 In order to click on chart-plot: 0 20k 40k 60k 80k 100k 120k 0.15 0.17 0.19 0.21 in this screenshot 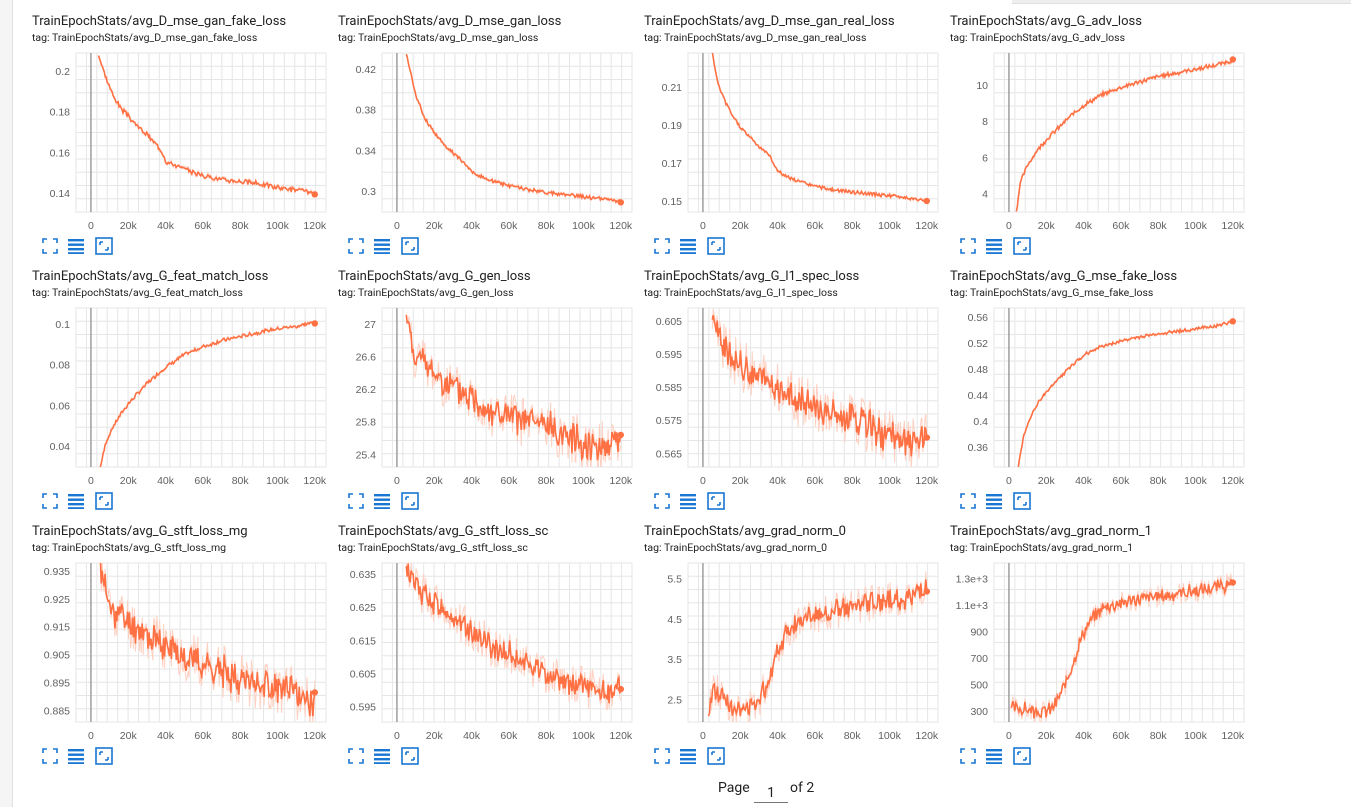, I will do `click(794, 118)`.